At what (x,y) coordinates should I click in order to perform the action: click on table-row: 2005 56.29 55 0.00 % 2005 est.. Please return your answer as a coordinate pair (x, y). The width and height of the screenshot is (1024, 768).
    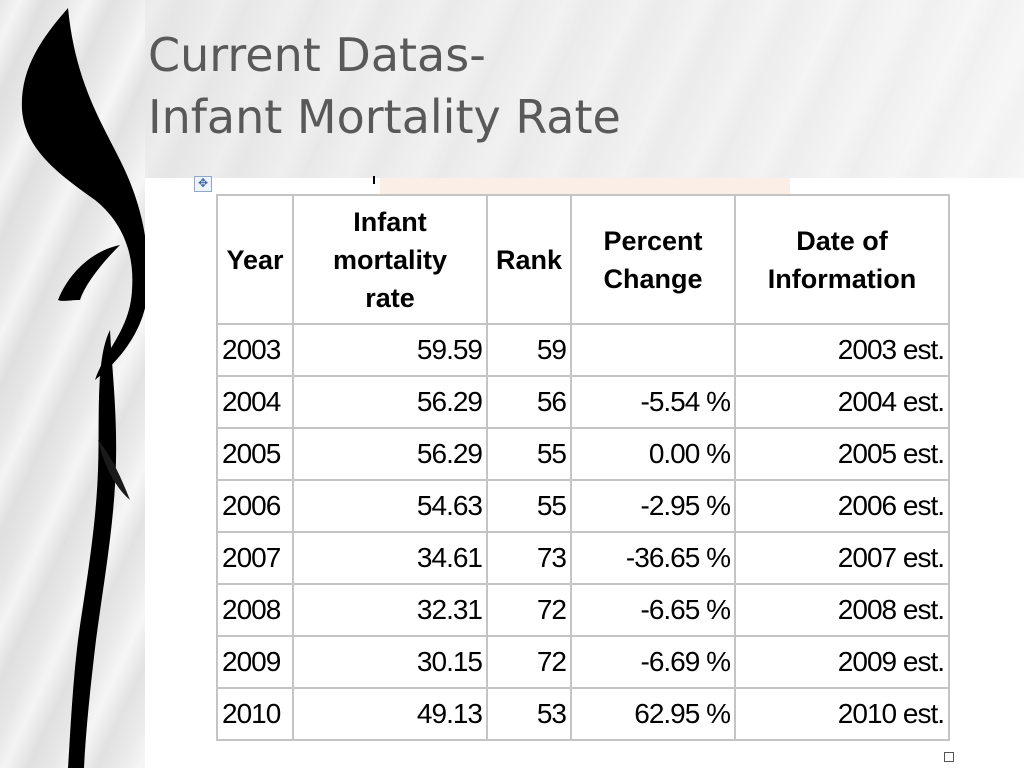
    Looking at the image, I should click on (583, 454).